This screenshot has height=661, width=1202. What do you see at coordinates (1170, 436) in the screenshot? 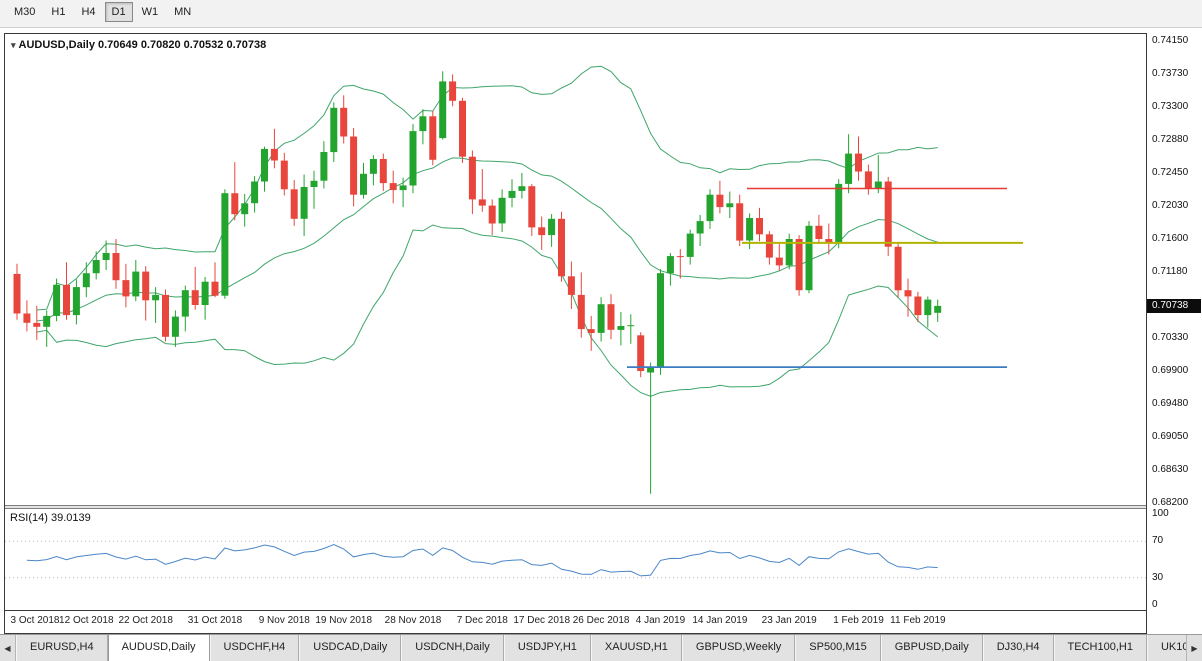
I see `price-axis-label: 0.69050` at bounding box center [1170, 436].